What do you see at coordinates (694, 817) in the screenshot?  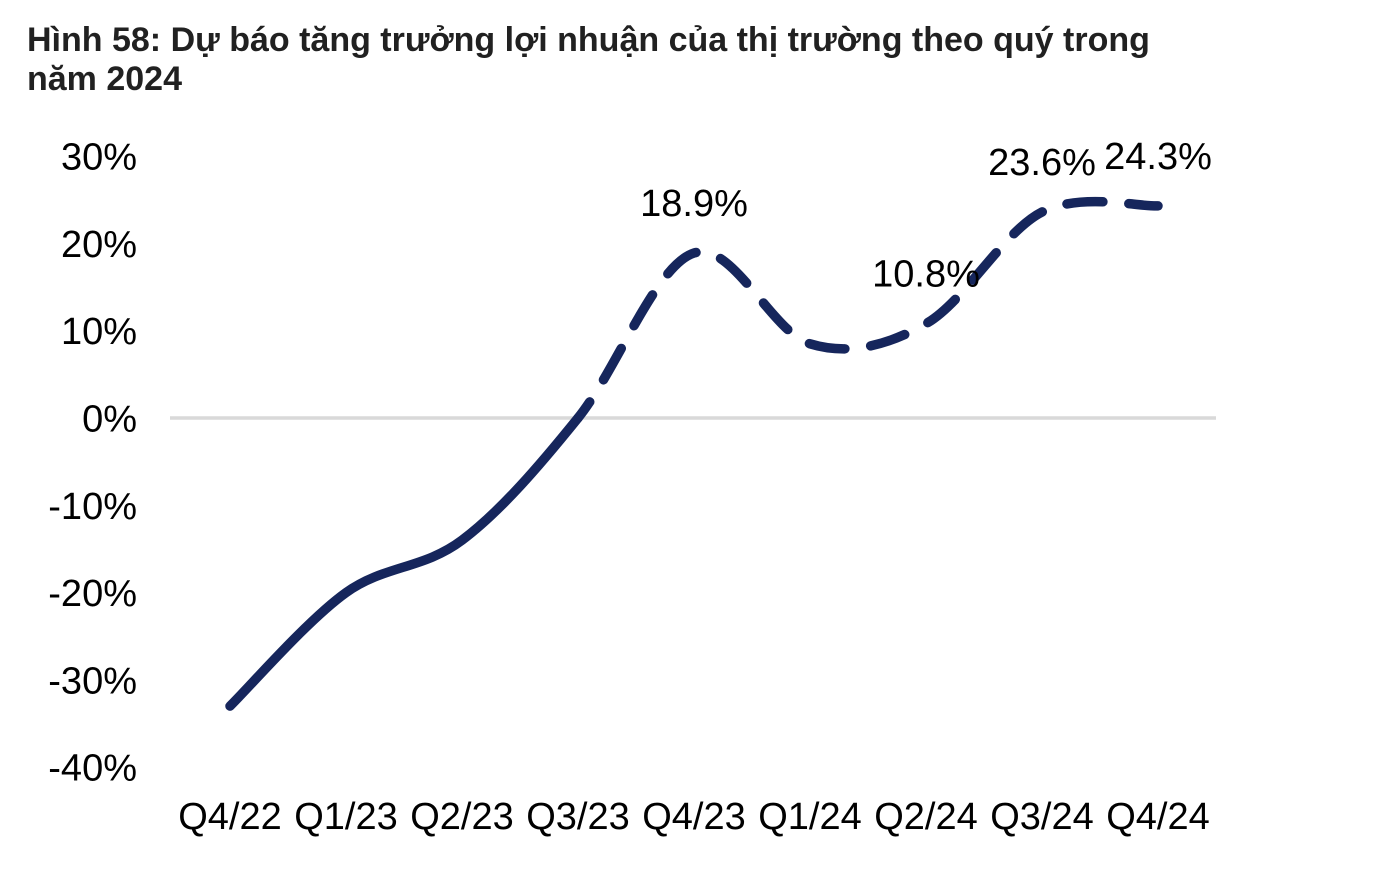 I see `x-axis-category-label: Q4/23` at bounding box center [694, 817].